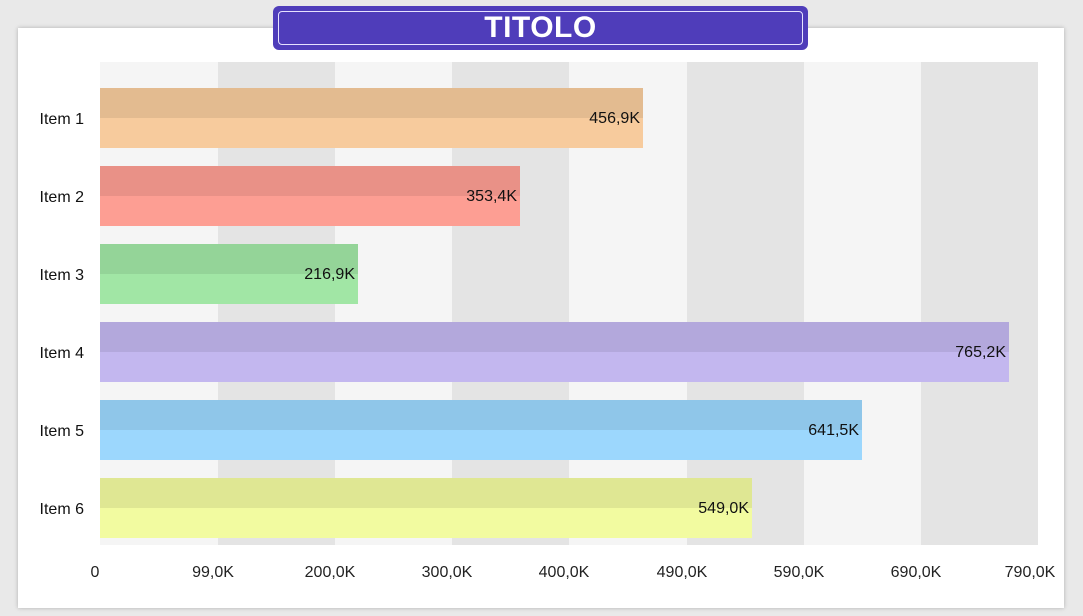 The width and height of the screenshot is (1083, 616). Describe the element at coordinates (62, 275) in the screenshot. I see `category-label: Item 3` at that location.